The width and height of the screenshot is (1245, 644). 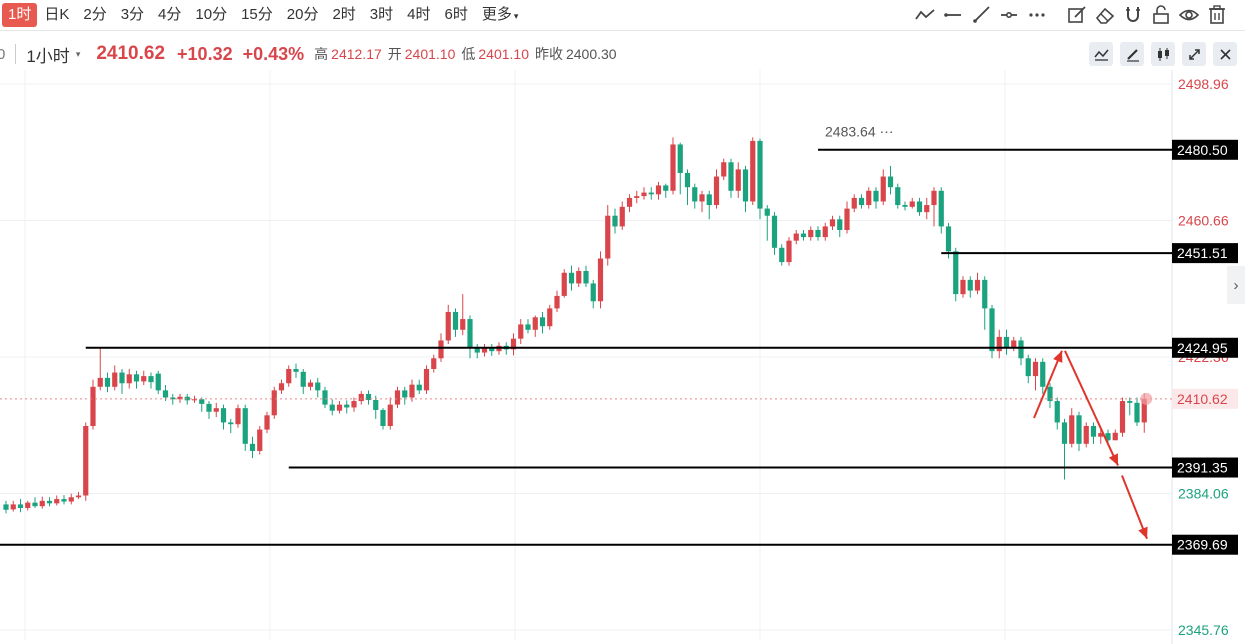 I want to click on timeframe-10: 4时, so click(x=419, y=14).